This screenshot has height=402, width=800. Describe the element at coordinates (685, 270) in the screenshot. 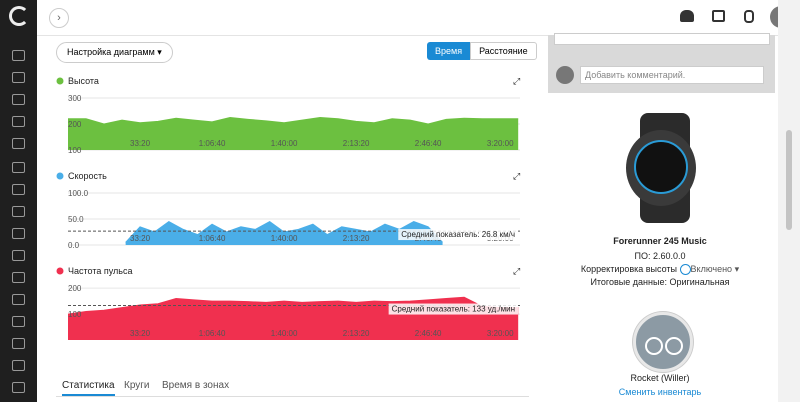

I see `help-icon` at that location.